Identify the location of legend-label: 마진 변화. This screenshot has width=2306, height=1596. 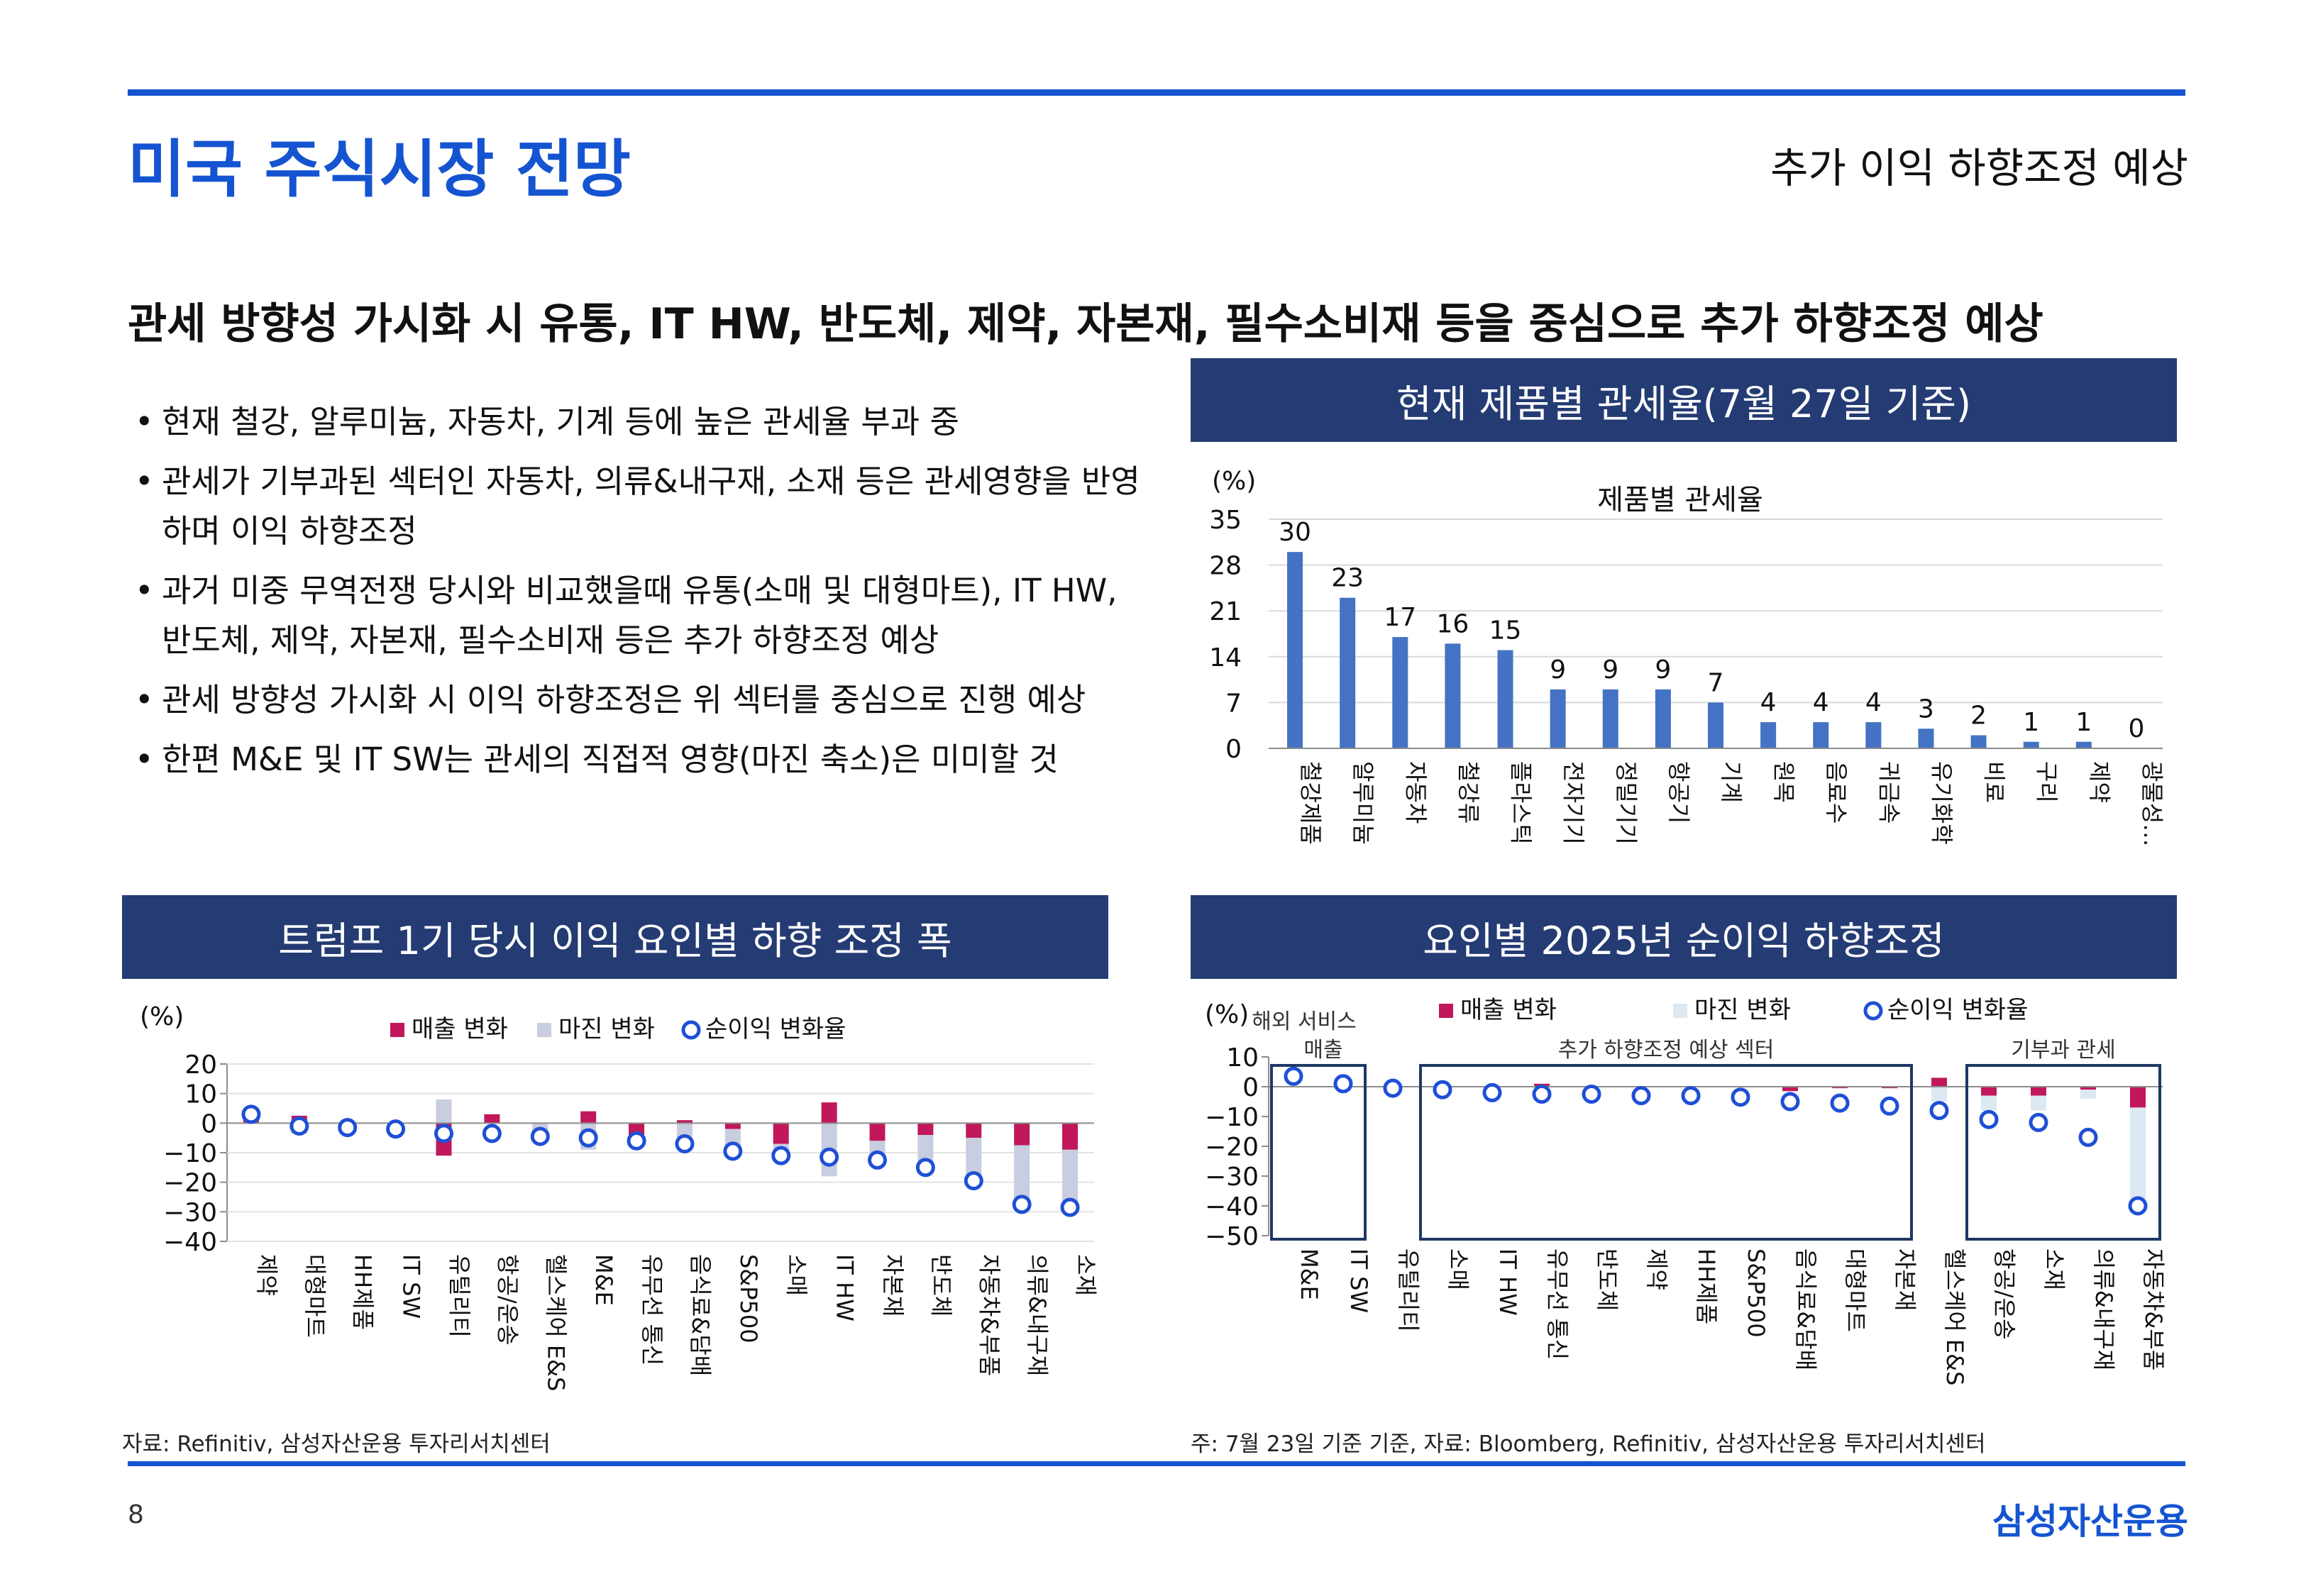
(606, 1029).